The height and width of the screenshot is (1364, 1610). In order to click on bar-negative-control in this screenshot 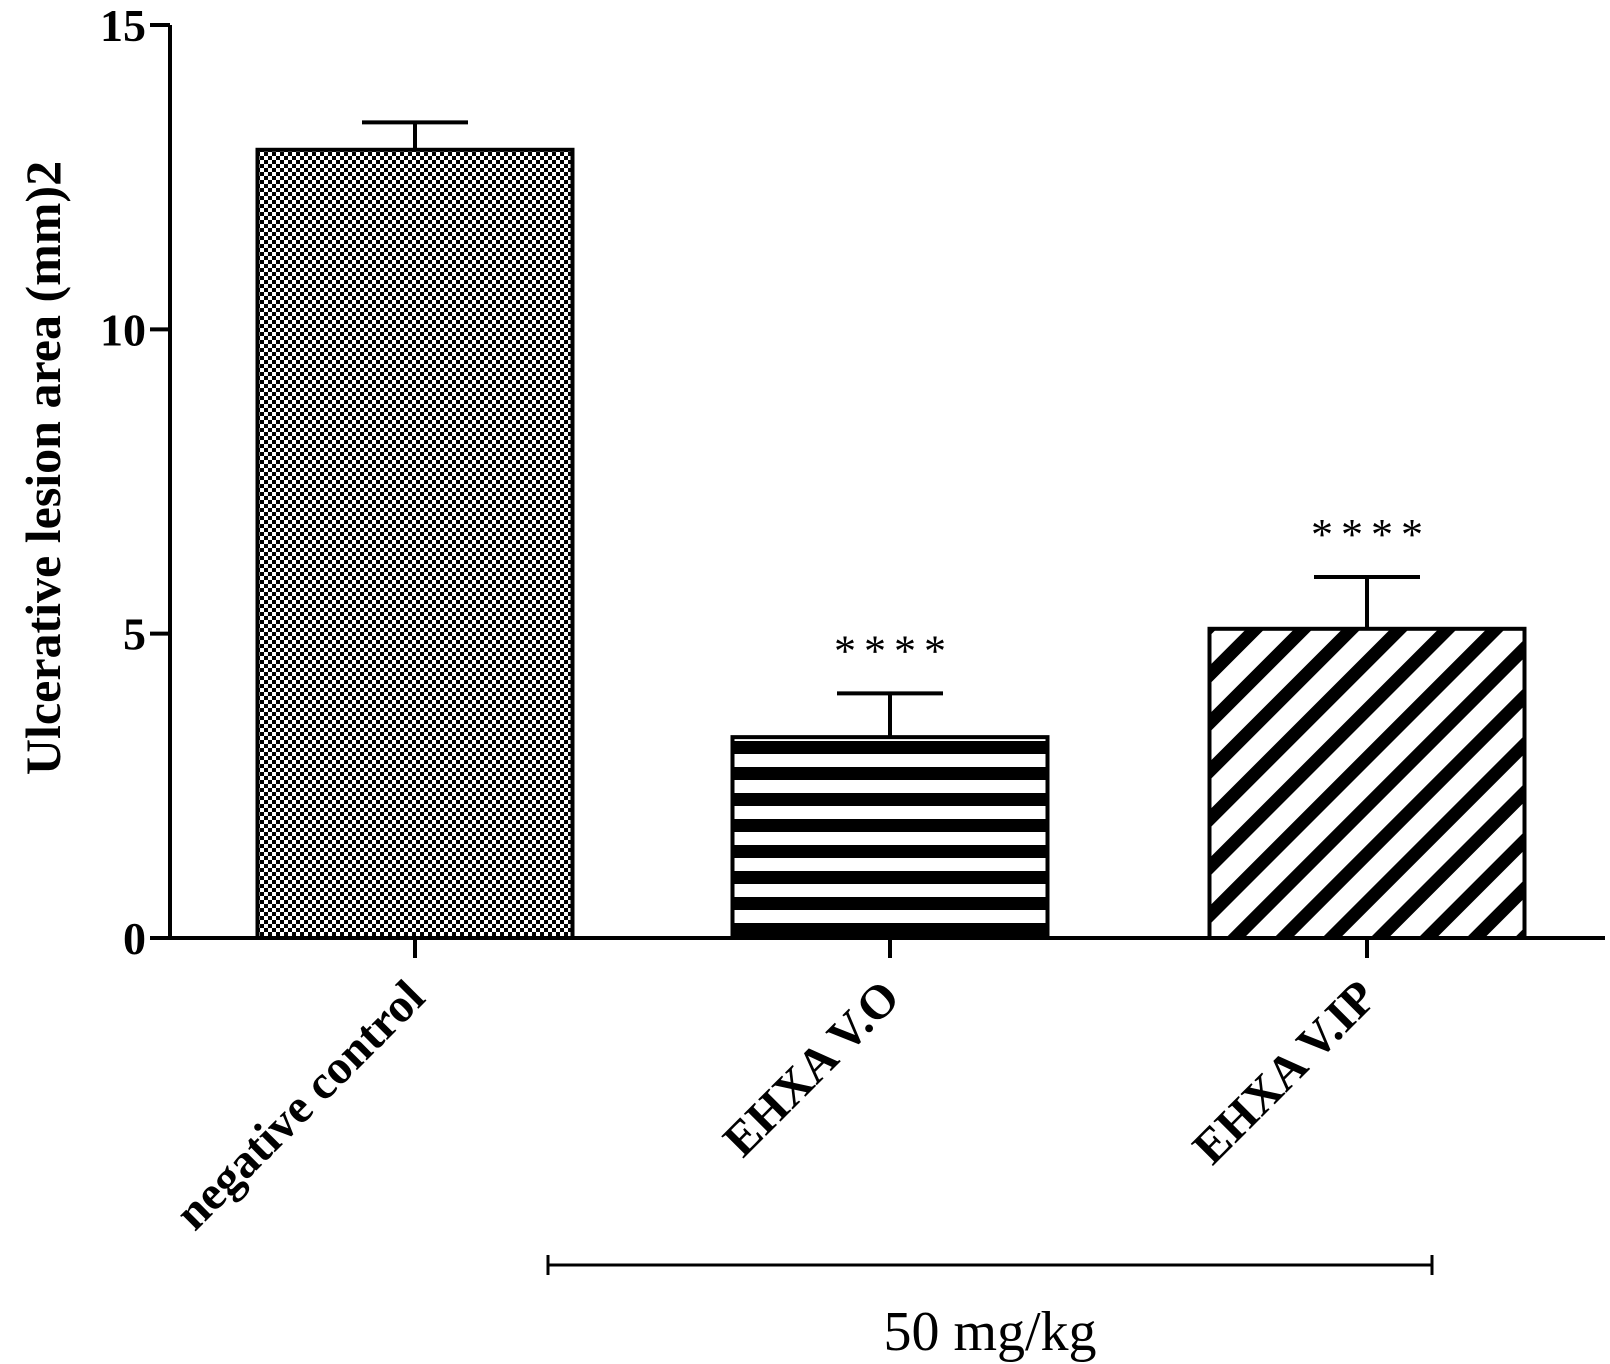, I will do `click(415, 543)`.